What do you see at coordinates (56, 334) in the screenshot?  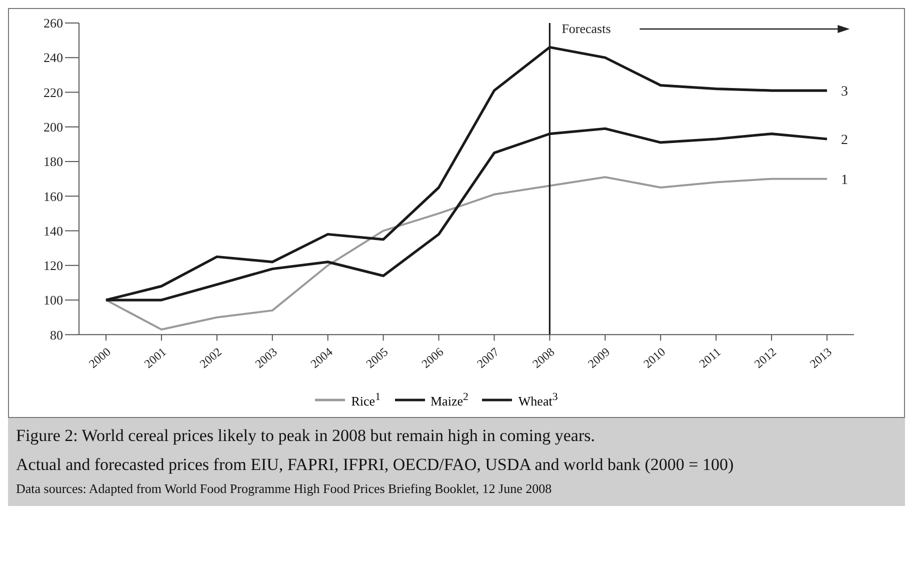 I see `y-tick-label: 80` at bounding box center [56, 334].